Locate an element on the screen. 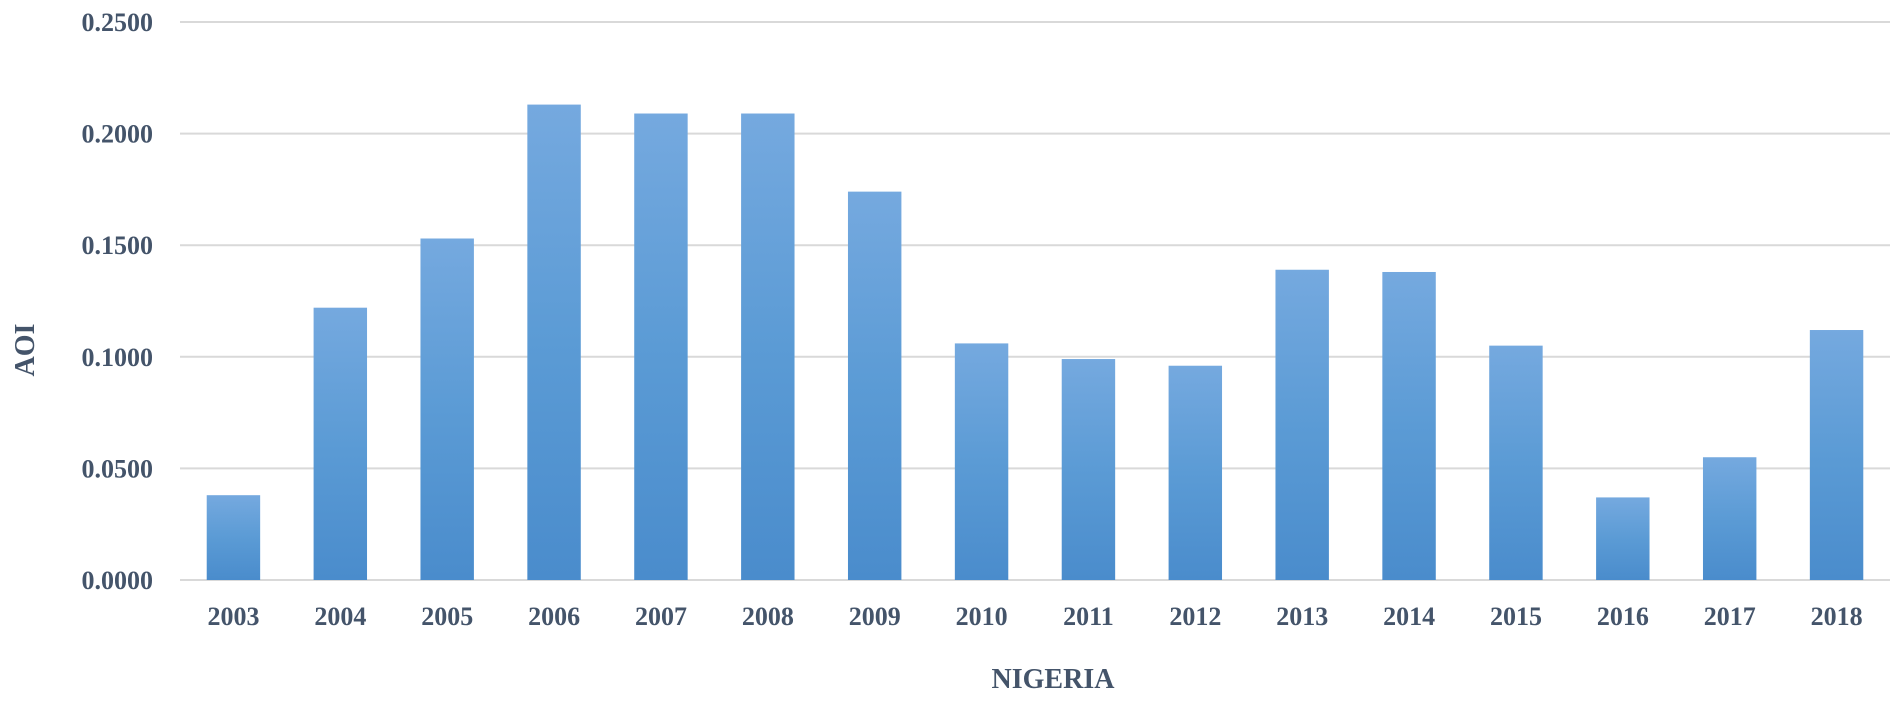 Image resolution: width=1901 pixels, height=713 pixels. x-tick-label: 2011 is located at coordinates (1088, 616).